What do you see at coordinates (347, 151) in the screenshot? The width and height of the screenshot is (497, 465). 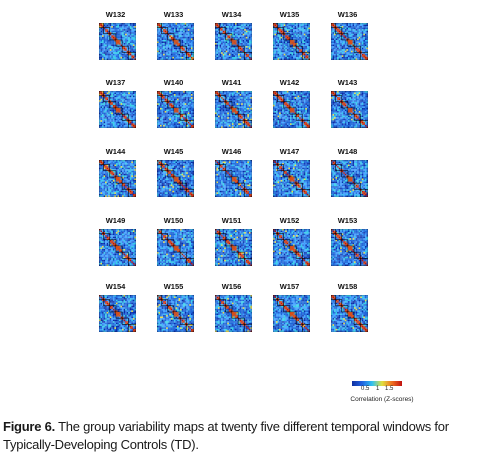 I see `panel-title: W148` at bounding box center [347, 151].